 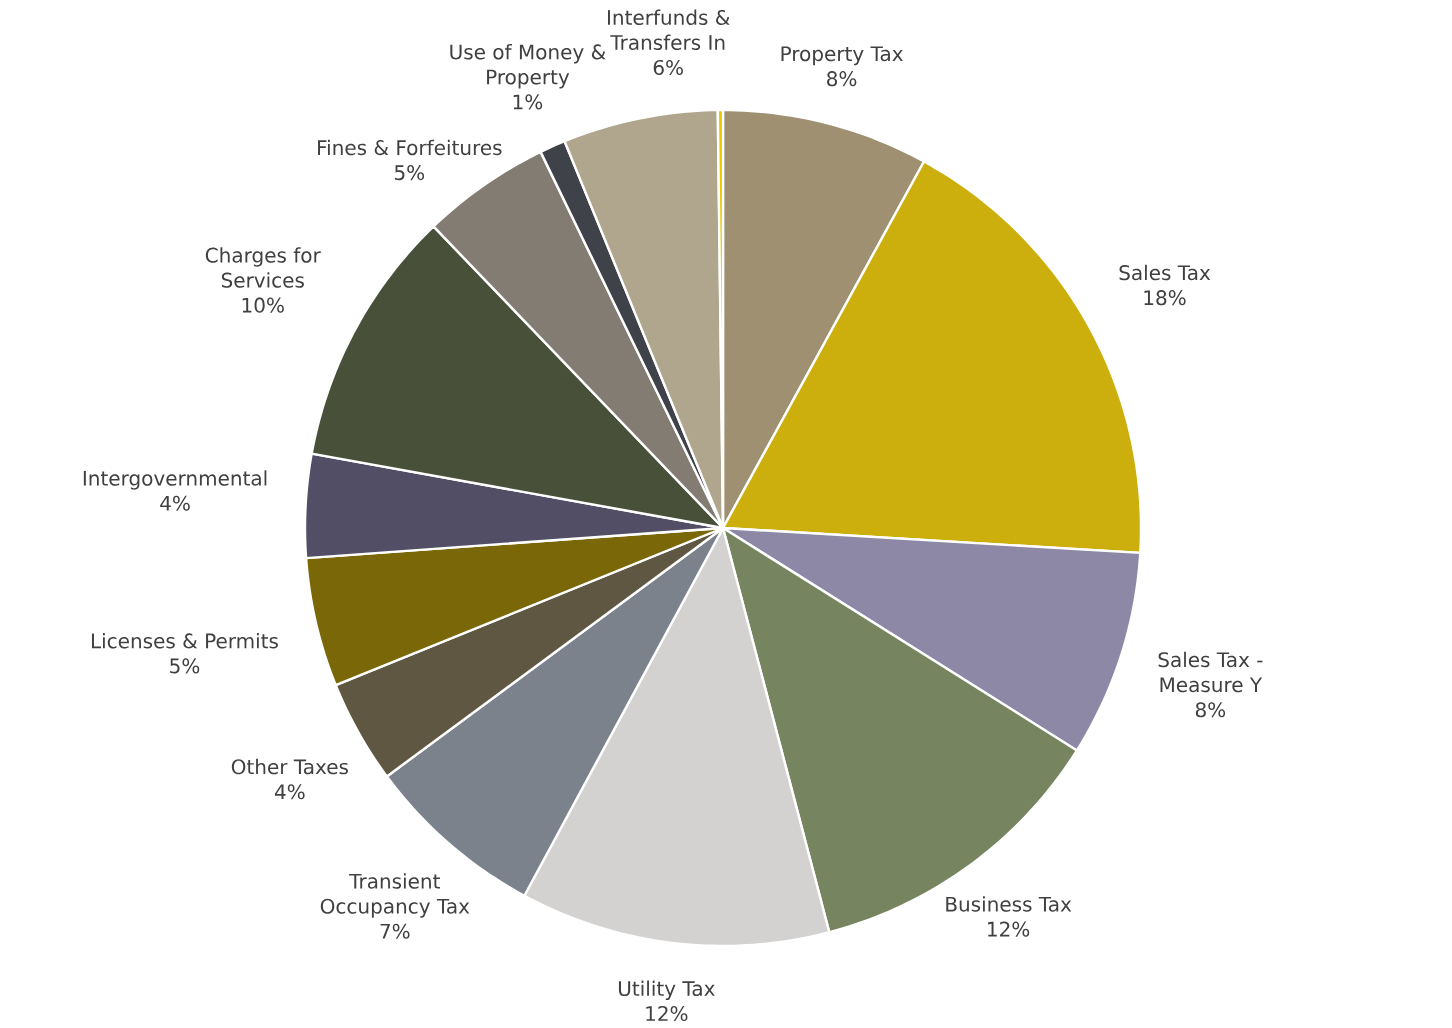 What do you see at coordinates (263, 305) in the screenshot?
I see `data-label: 10%` at bounding box center [263, 305].